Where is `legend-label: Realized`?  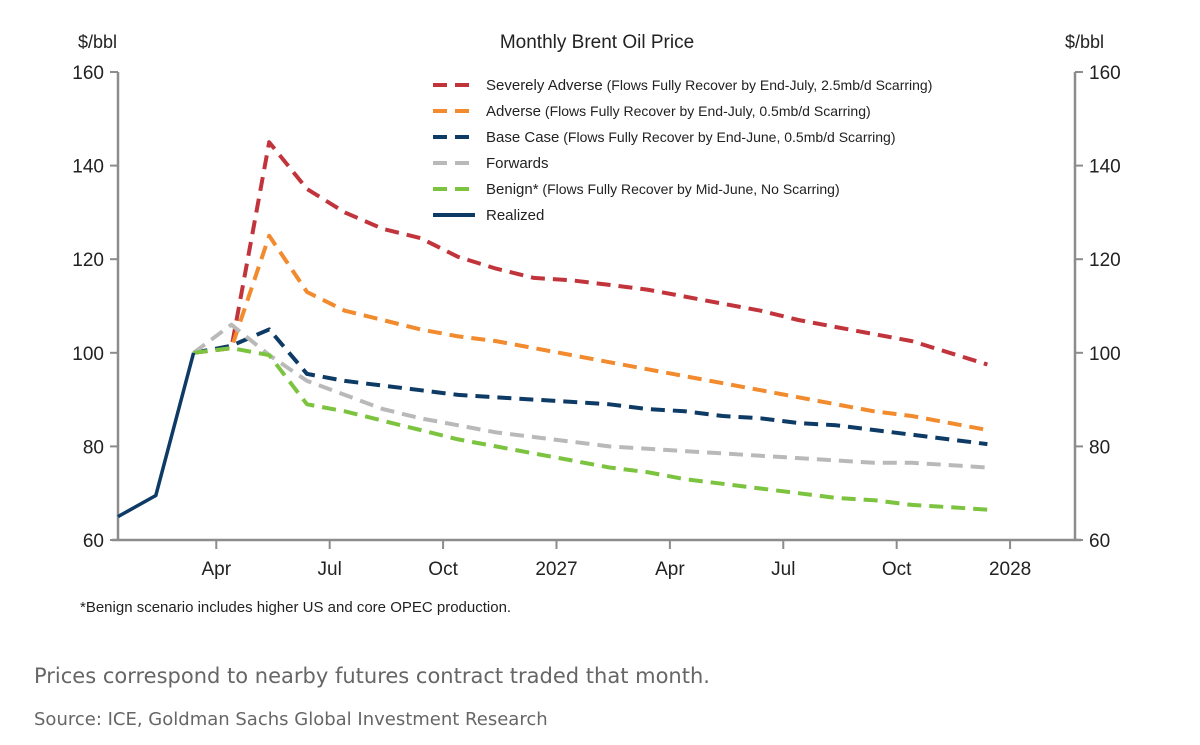
legend-label: Realized is located at coordinates (515, 215).